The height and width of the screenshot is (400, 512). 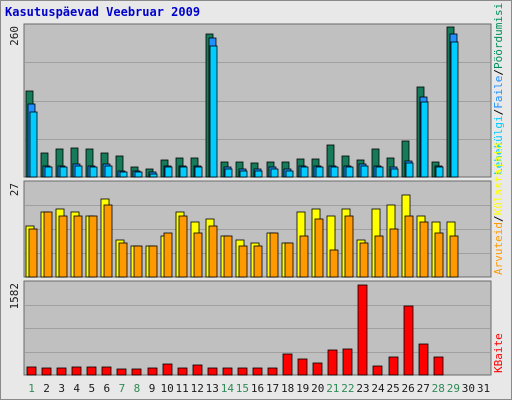 I want to click on legend-entry-faile: Faile, so click(x=498, y=92).